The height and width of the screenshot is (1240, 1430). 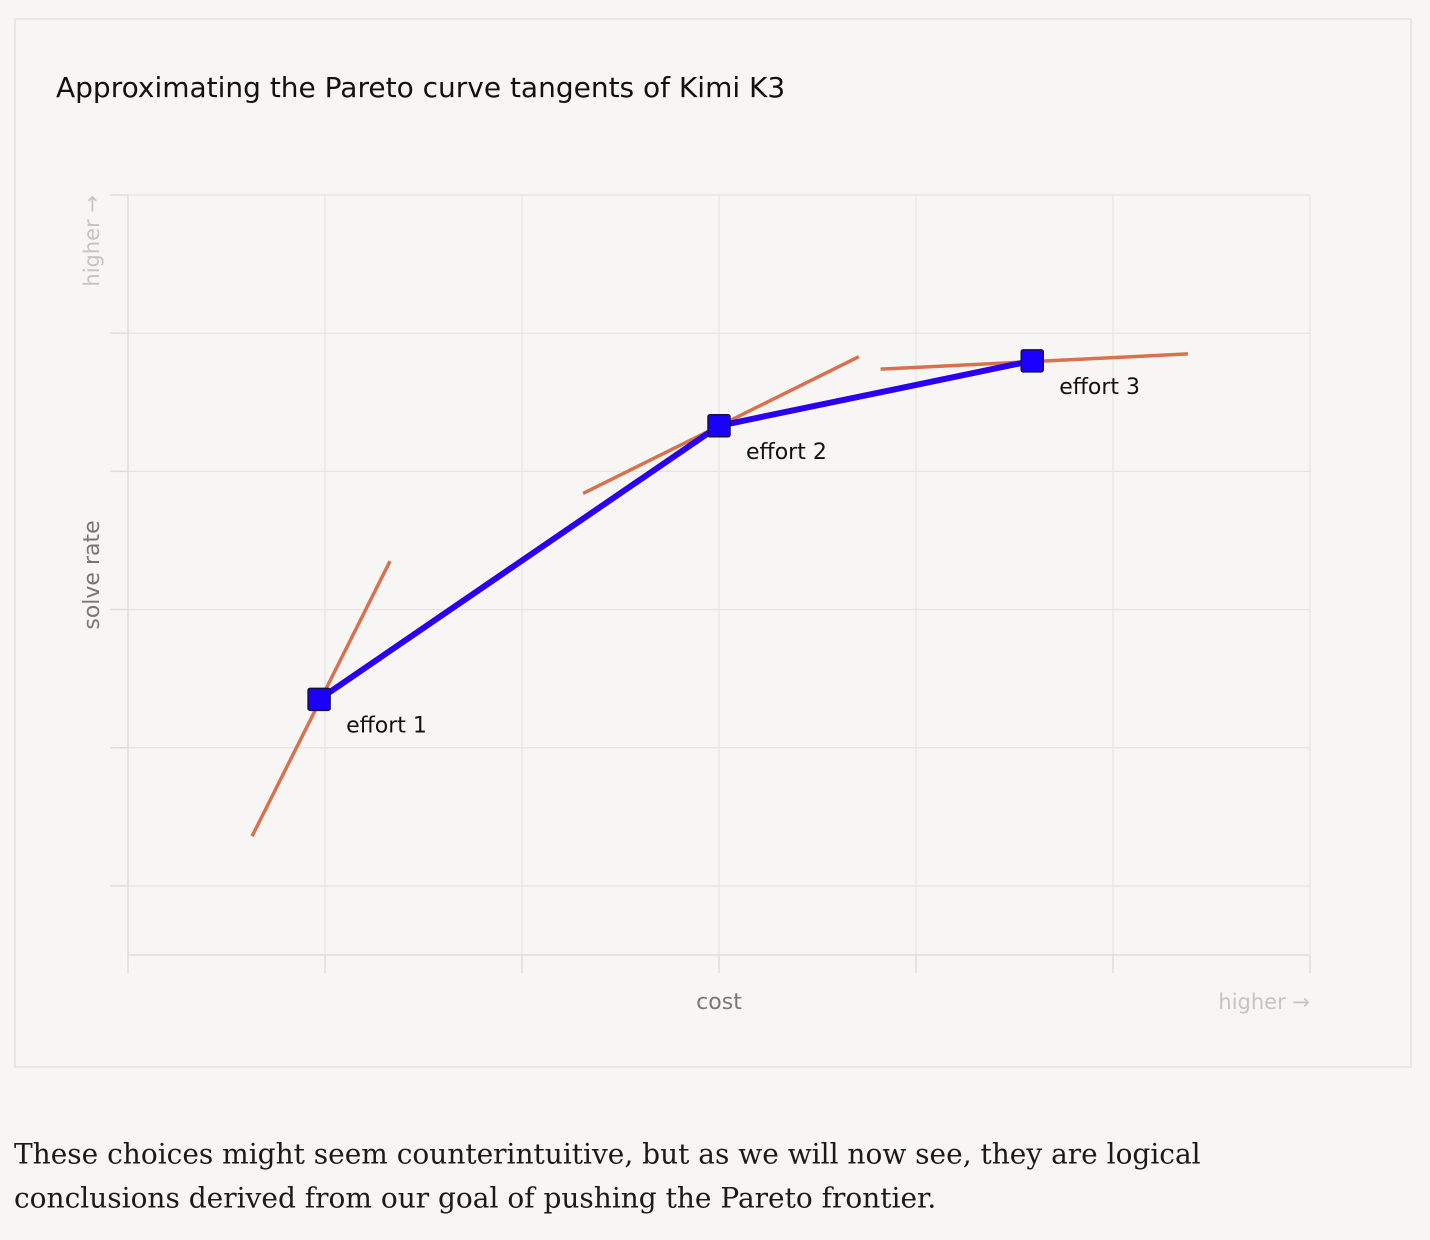 What do you see at coordinates (1264, 1002) in the screenshot?
I see `x-axis-direction: higher →` at bounding box center [1264, 1002].